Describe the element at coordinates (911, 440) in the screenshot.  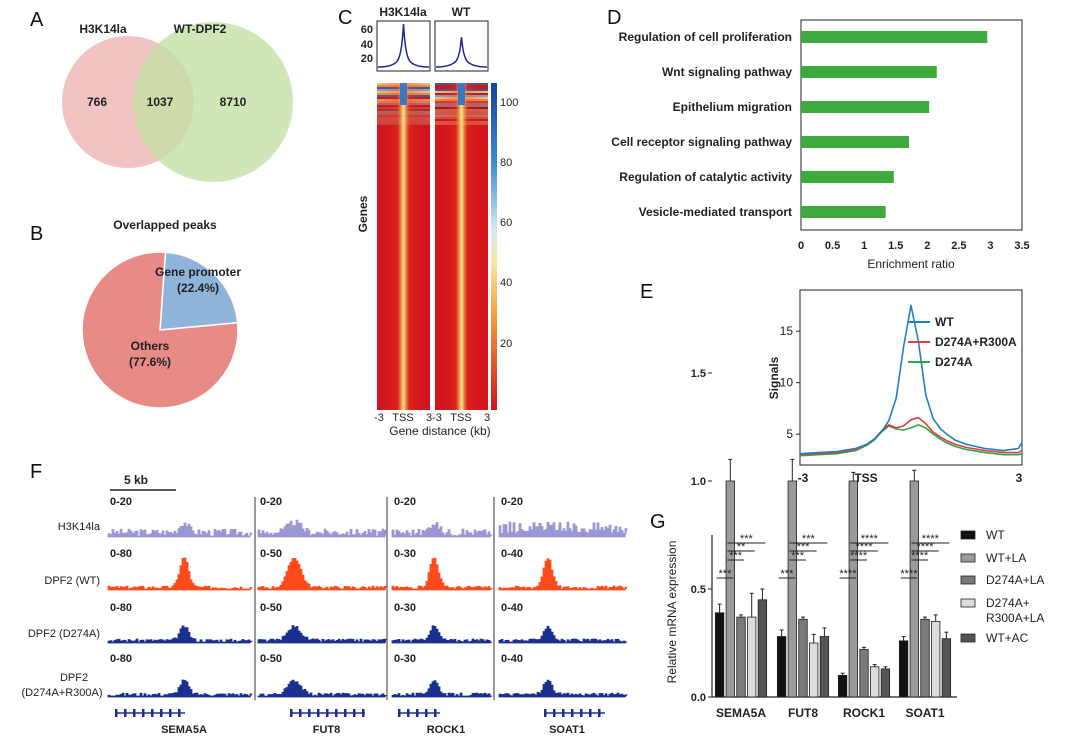
I see `e-line-D274A` at that location.